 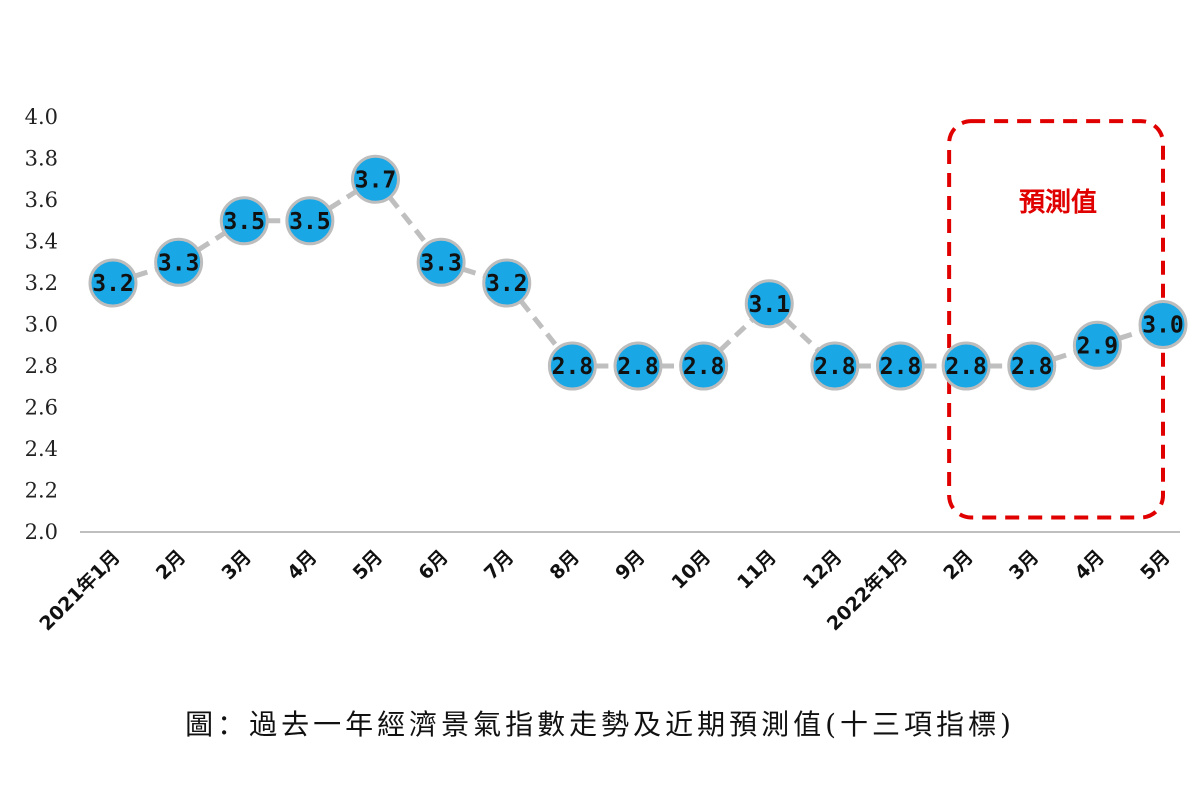 I want to click on chart-caption: 圖：過去一年經濟景氣指數走勢及近期預測值(十三項指標), so click(x=600, y=724).